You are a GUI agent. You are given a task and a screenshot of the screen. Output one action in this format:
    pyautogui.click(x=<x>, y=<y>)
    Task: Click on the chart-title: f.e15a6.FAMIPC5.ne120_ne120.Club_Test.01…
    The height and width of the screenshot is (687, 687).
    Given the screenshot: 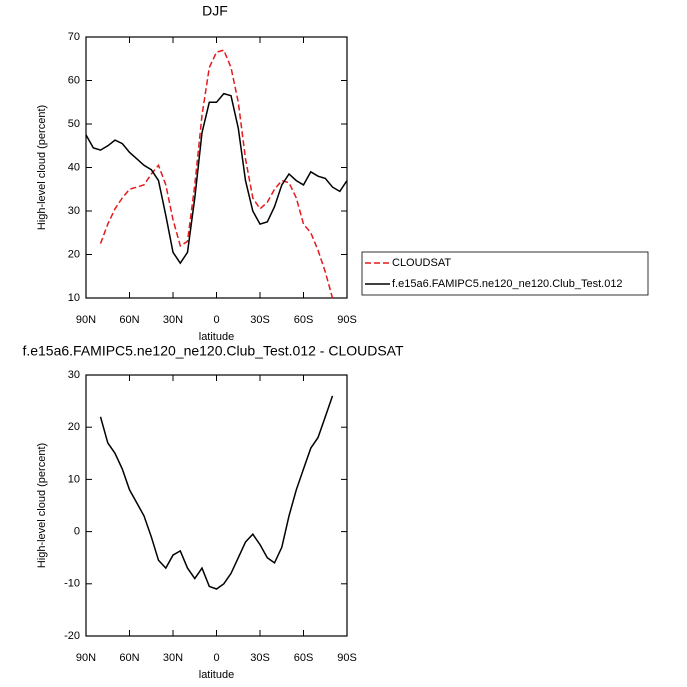 What is the action you would take?
    pyautogui.click(x=213, y=351)
    